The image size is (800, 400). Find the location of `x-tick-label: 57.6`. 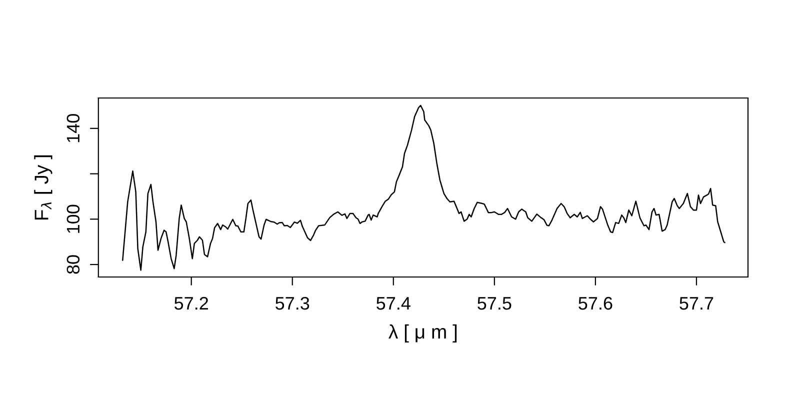

x-tick-label: 57.6 is located at coordinates (595, 303).